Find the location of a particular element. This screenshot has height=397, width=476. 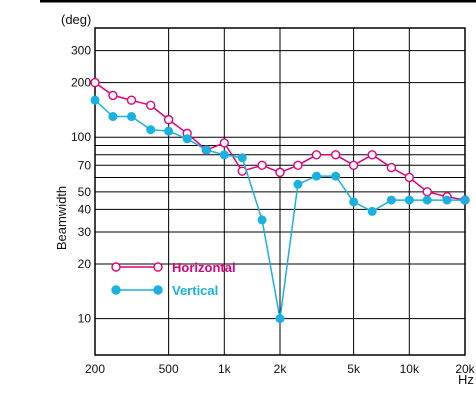

legend: Horizontal Vertical is located at coordinates (173, 279).